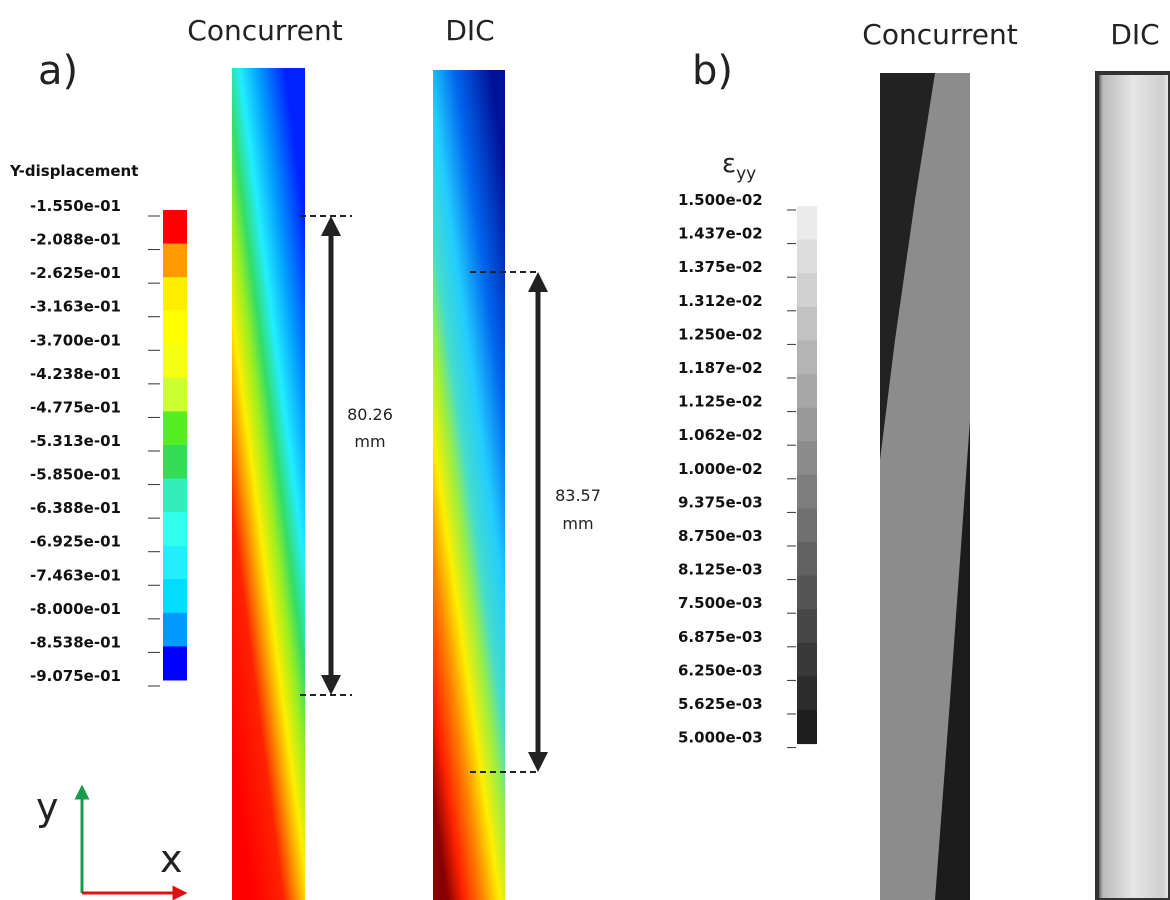  Describe the element at coordinates (720, 435) in the screenshot. I see `legend-label: 1.062e-02` at that location.